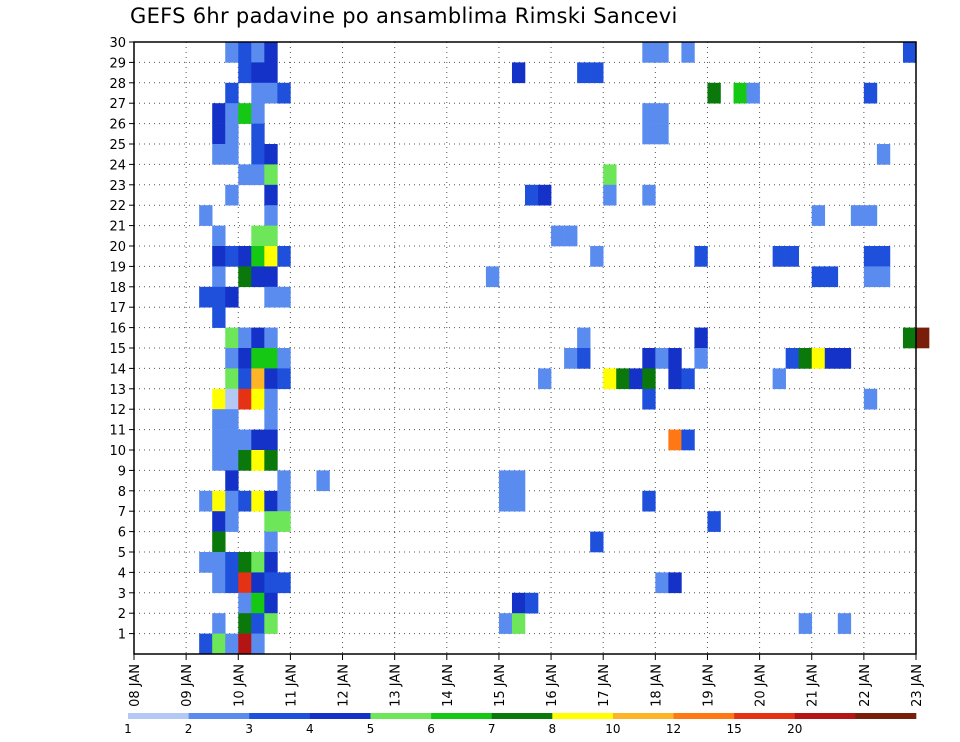 Image resolution: width=960 pixels, height=742 pixels. I want to click on legend-label: 2, so click(189, 729).